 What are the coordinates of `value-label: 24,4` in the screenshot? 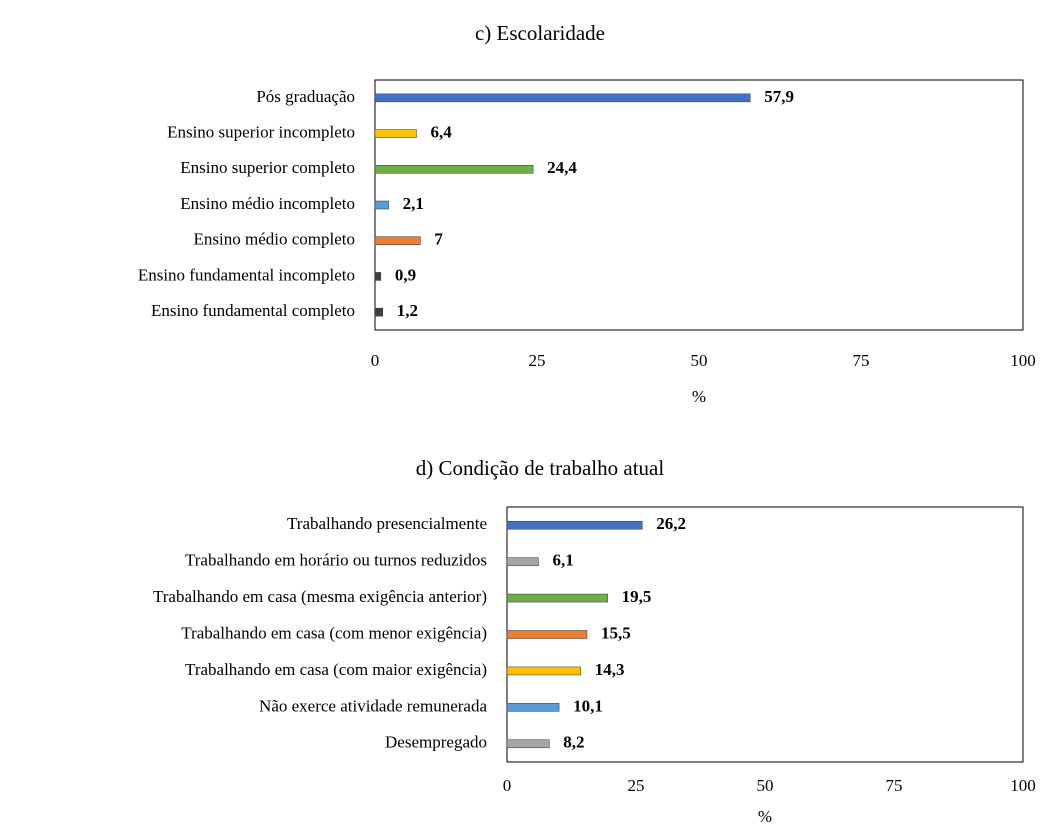 It's located at (562, 167).